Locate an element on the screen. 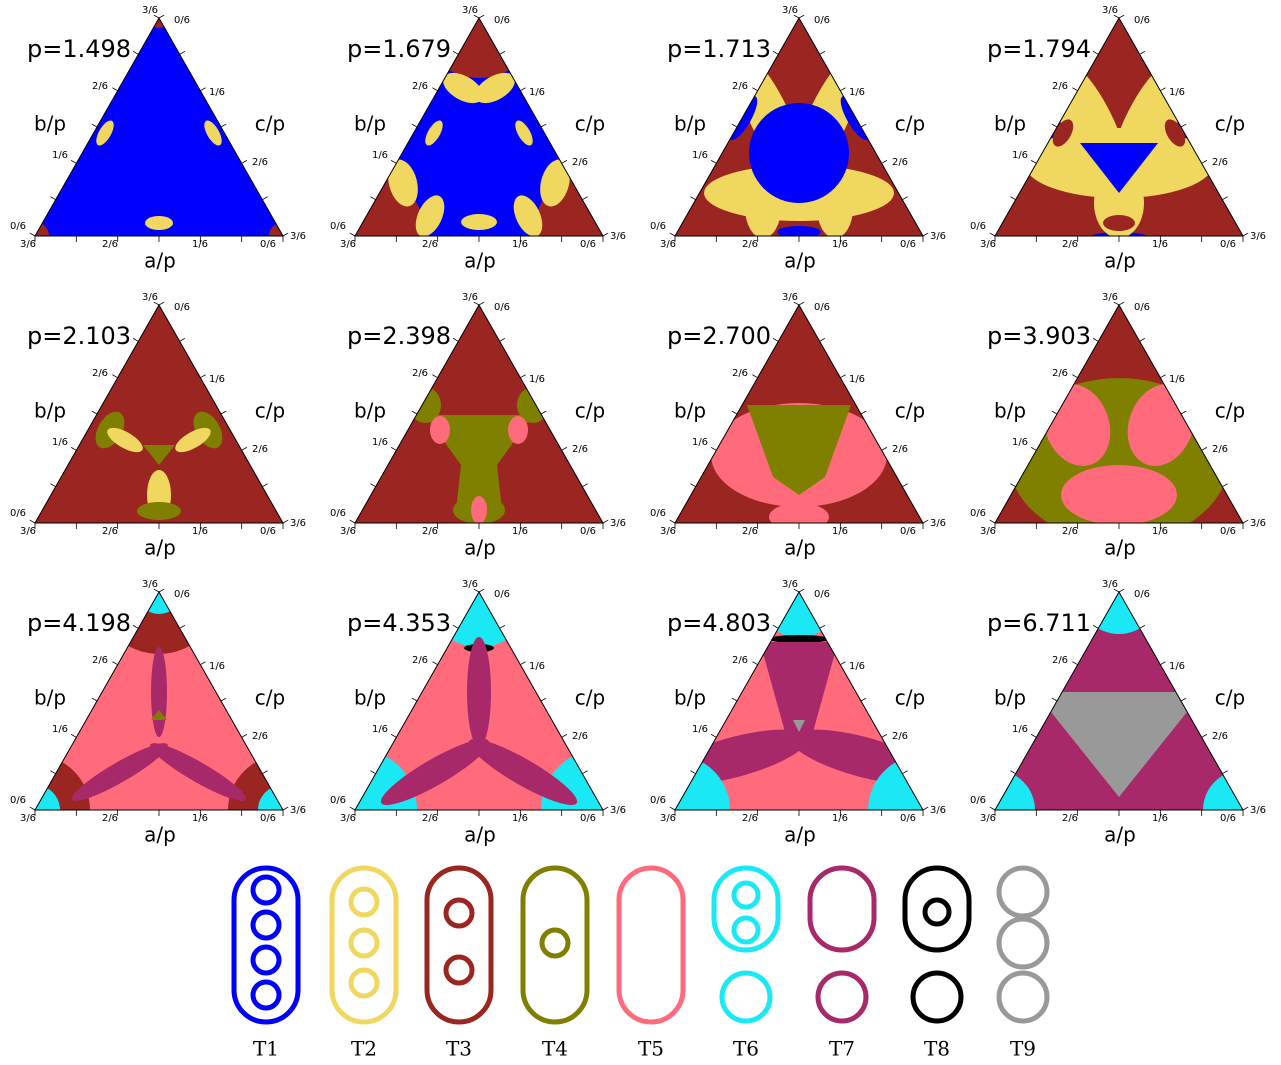  panel-label: p=1.498 is located at coordinates (79, 49).